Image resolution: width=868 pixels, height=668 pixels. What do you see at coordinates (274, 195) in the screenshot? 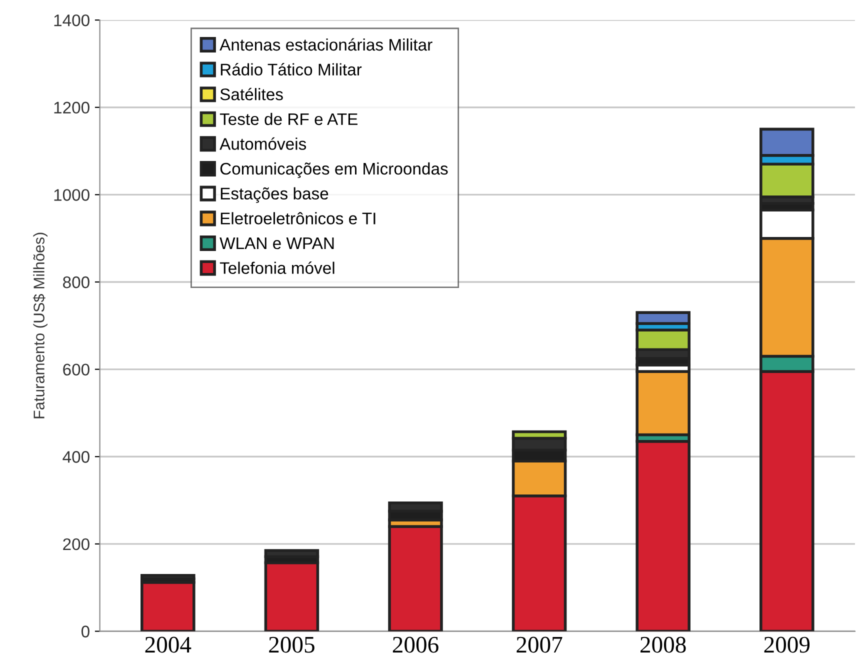
I see `legend-label: Estações base` at bounding box center [274, 195].